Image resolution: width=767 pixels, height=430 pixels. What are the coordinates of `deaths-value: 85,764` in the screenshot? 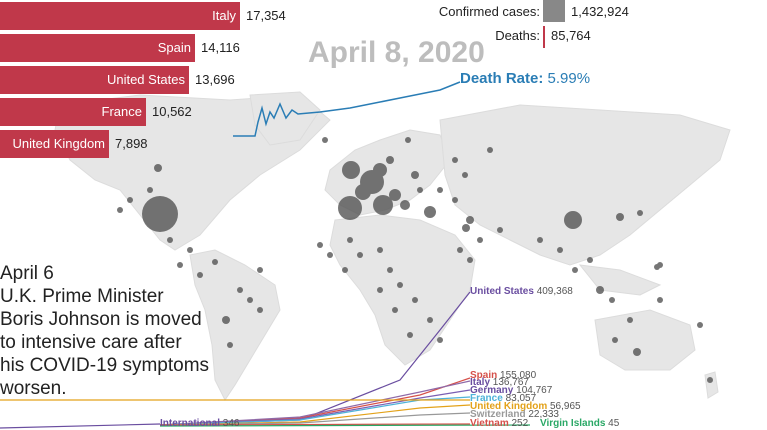 It's located at (571, 35).